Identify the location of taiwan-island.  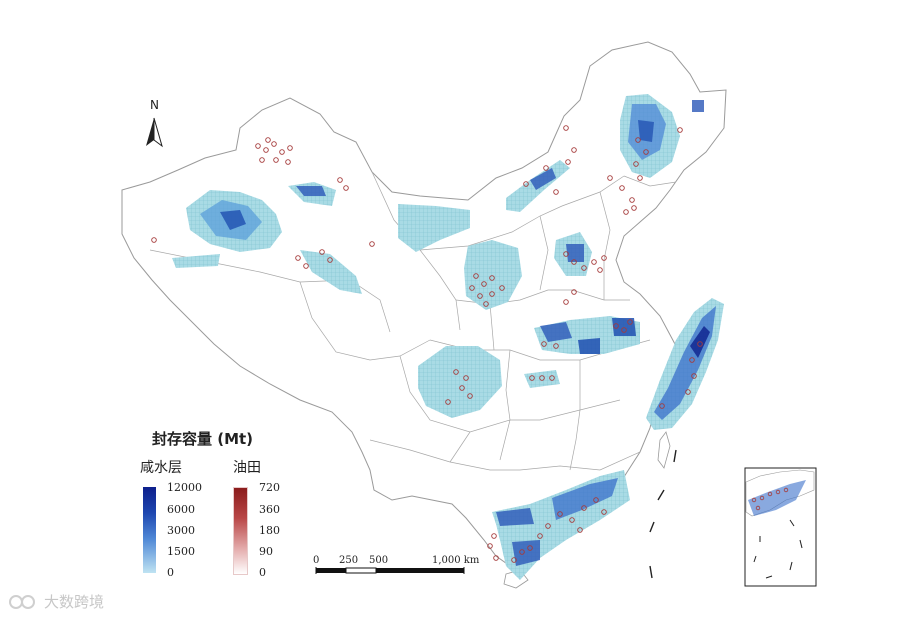
(664, 450).